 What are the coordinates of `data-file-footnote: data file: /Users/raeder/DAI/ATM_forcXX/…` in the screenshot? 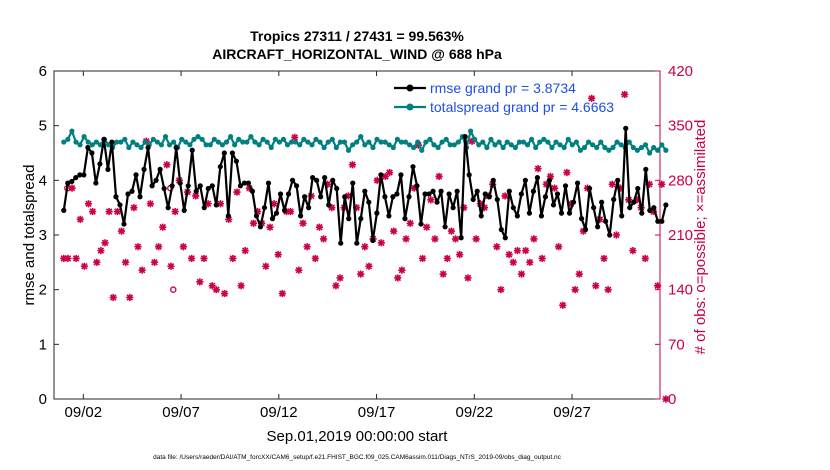 It's located at (357, 457).